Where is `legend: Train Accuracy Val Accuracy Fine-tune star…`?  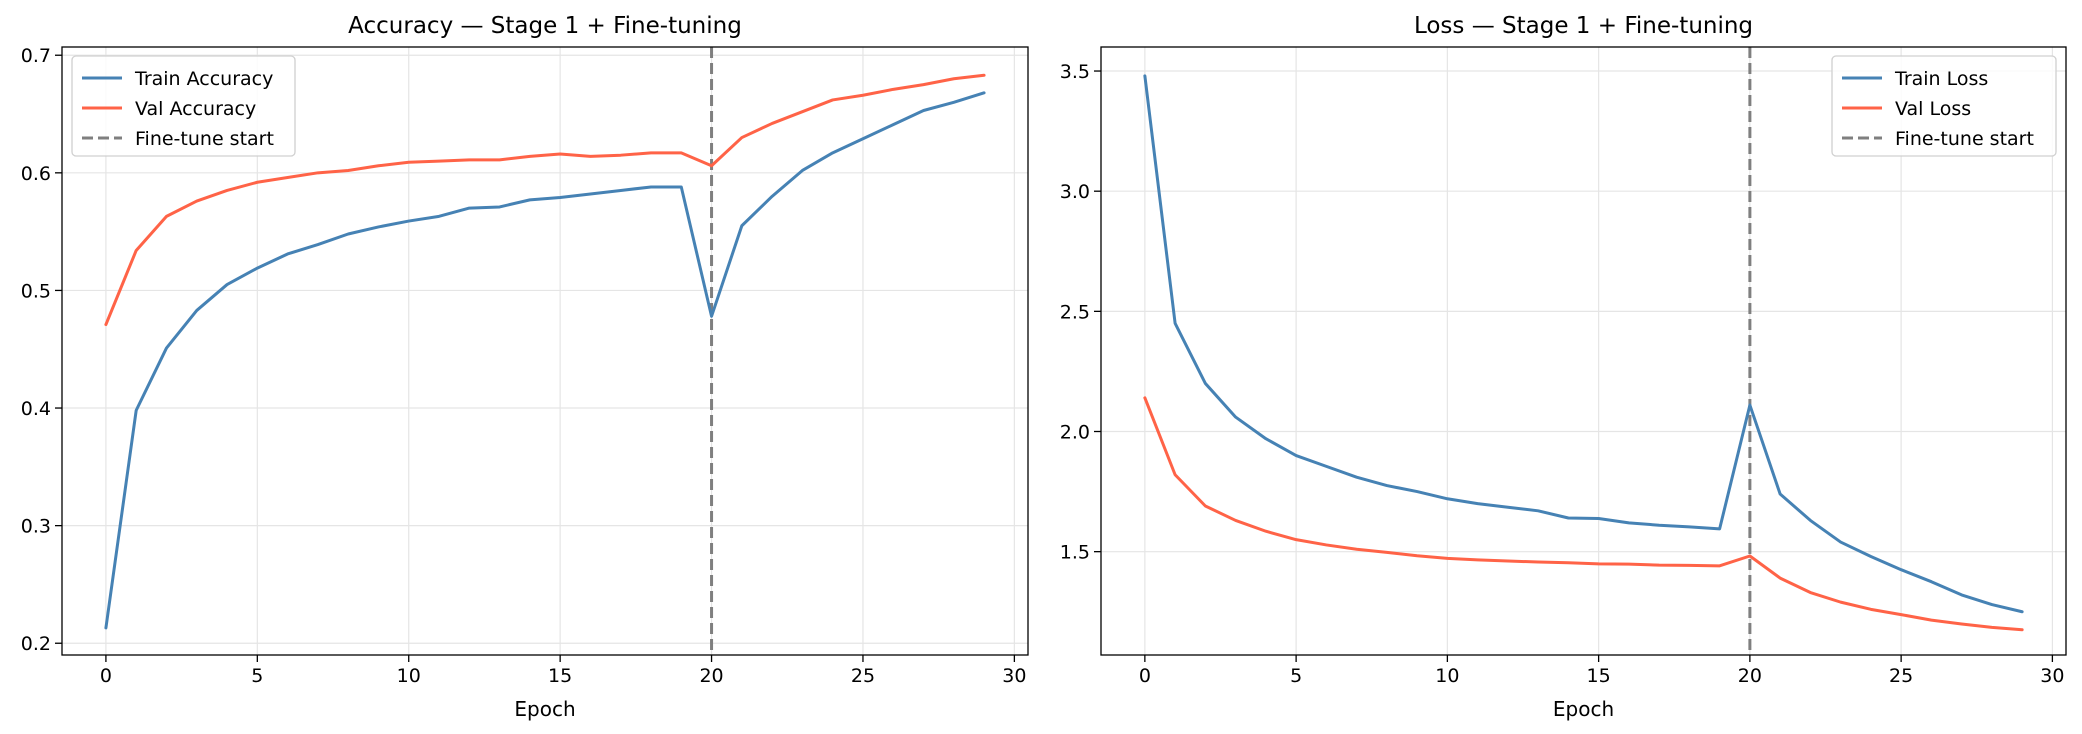 legend: Train Accuracy Val Accuracy Fine-tune star… is located at coordinates (183, 106).